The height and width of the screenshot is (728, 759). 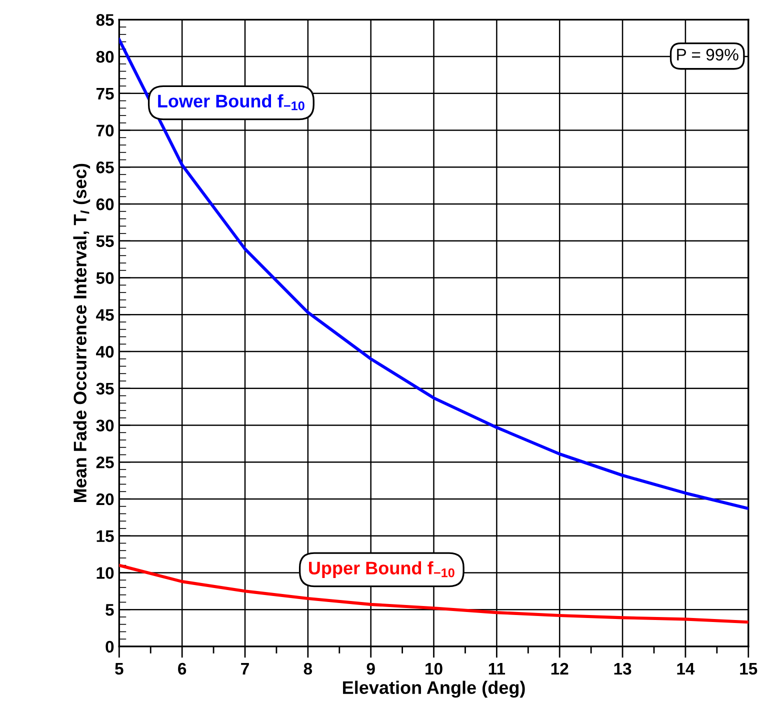 I want to click on annotation: P = 99%, so click(x=707, y=54).